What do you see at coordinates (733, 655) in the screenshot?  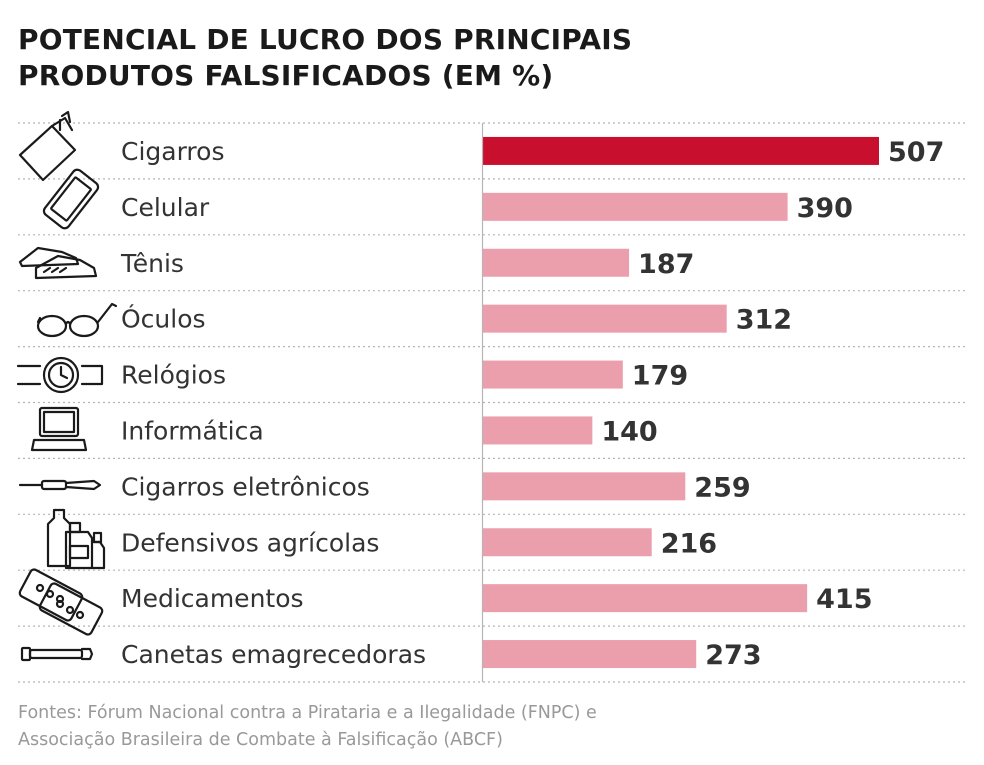 I see `value-label: 273` at bounding box center [733, 655].